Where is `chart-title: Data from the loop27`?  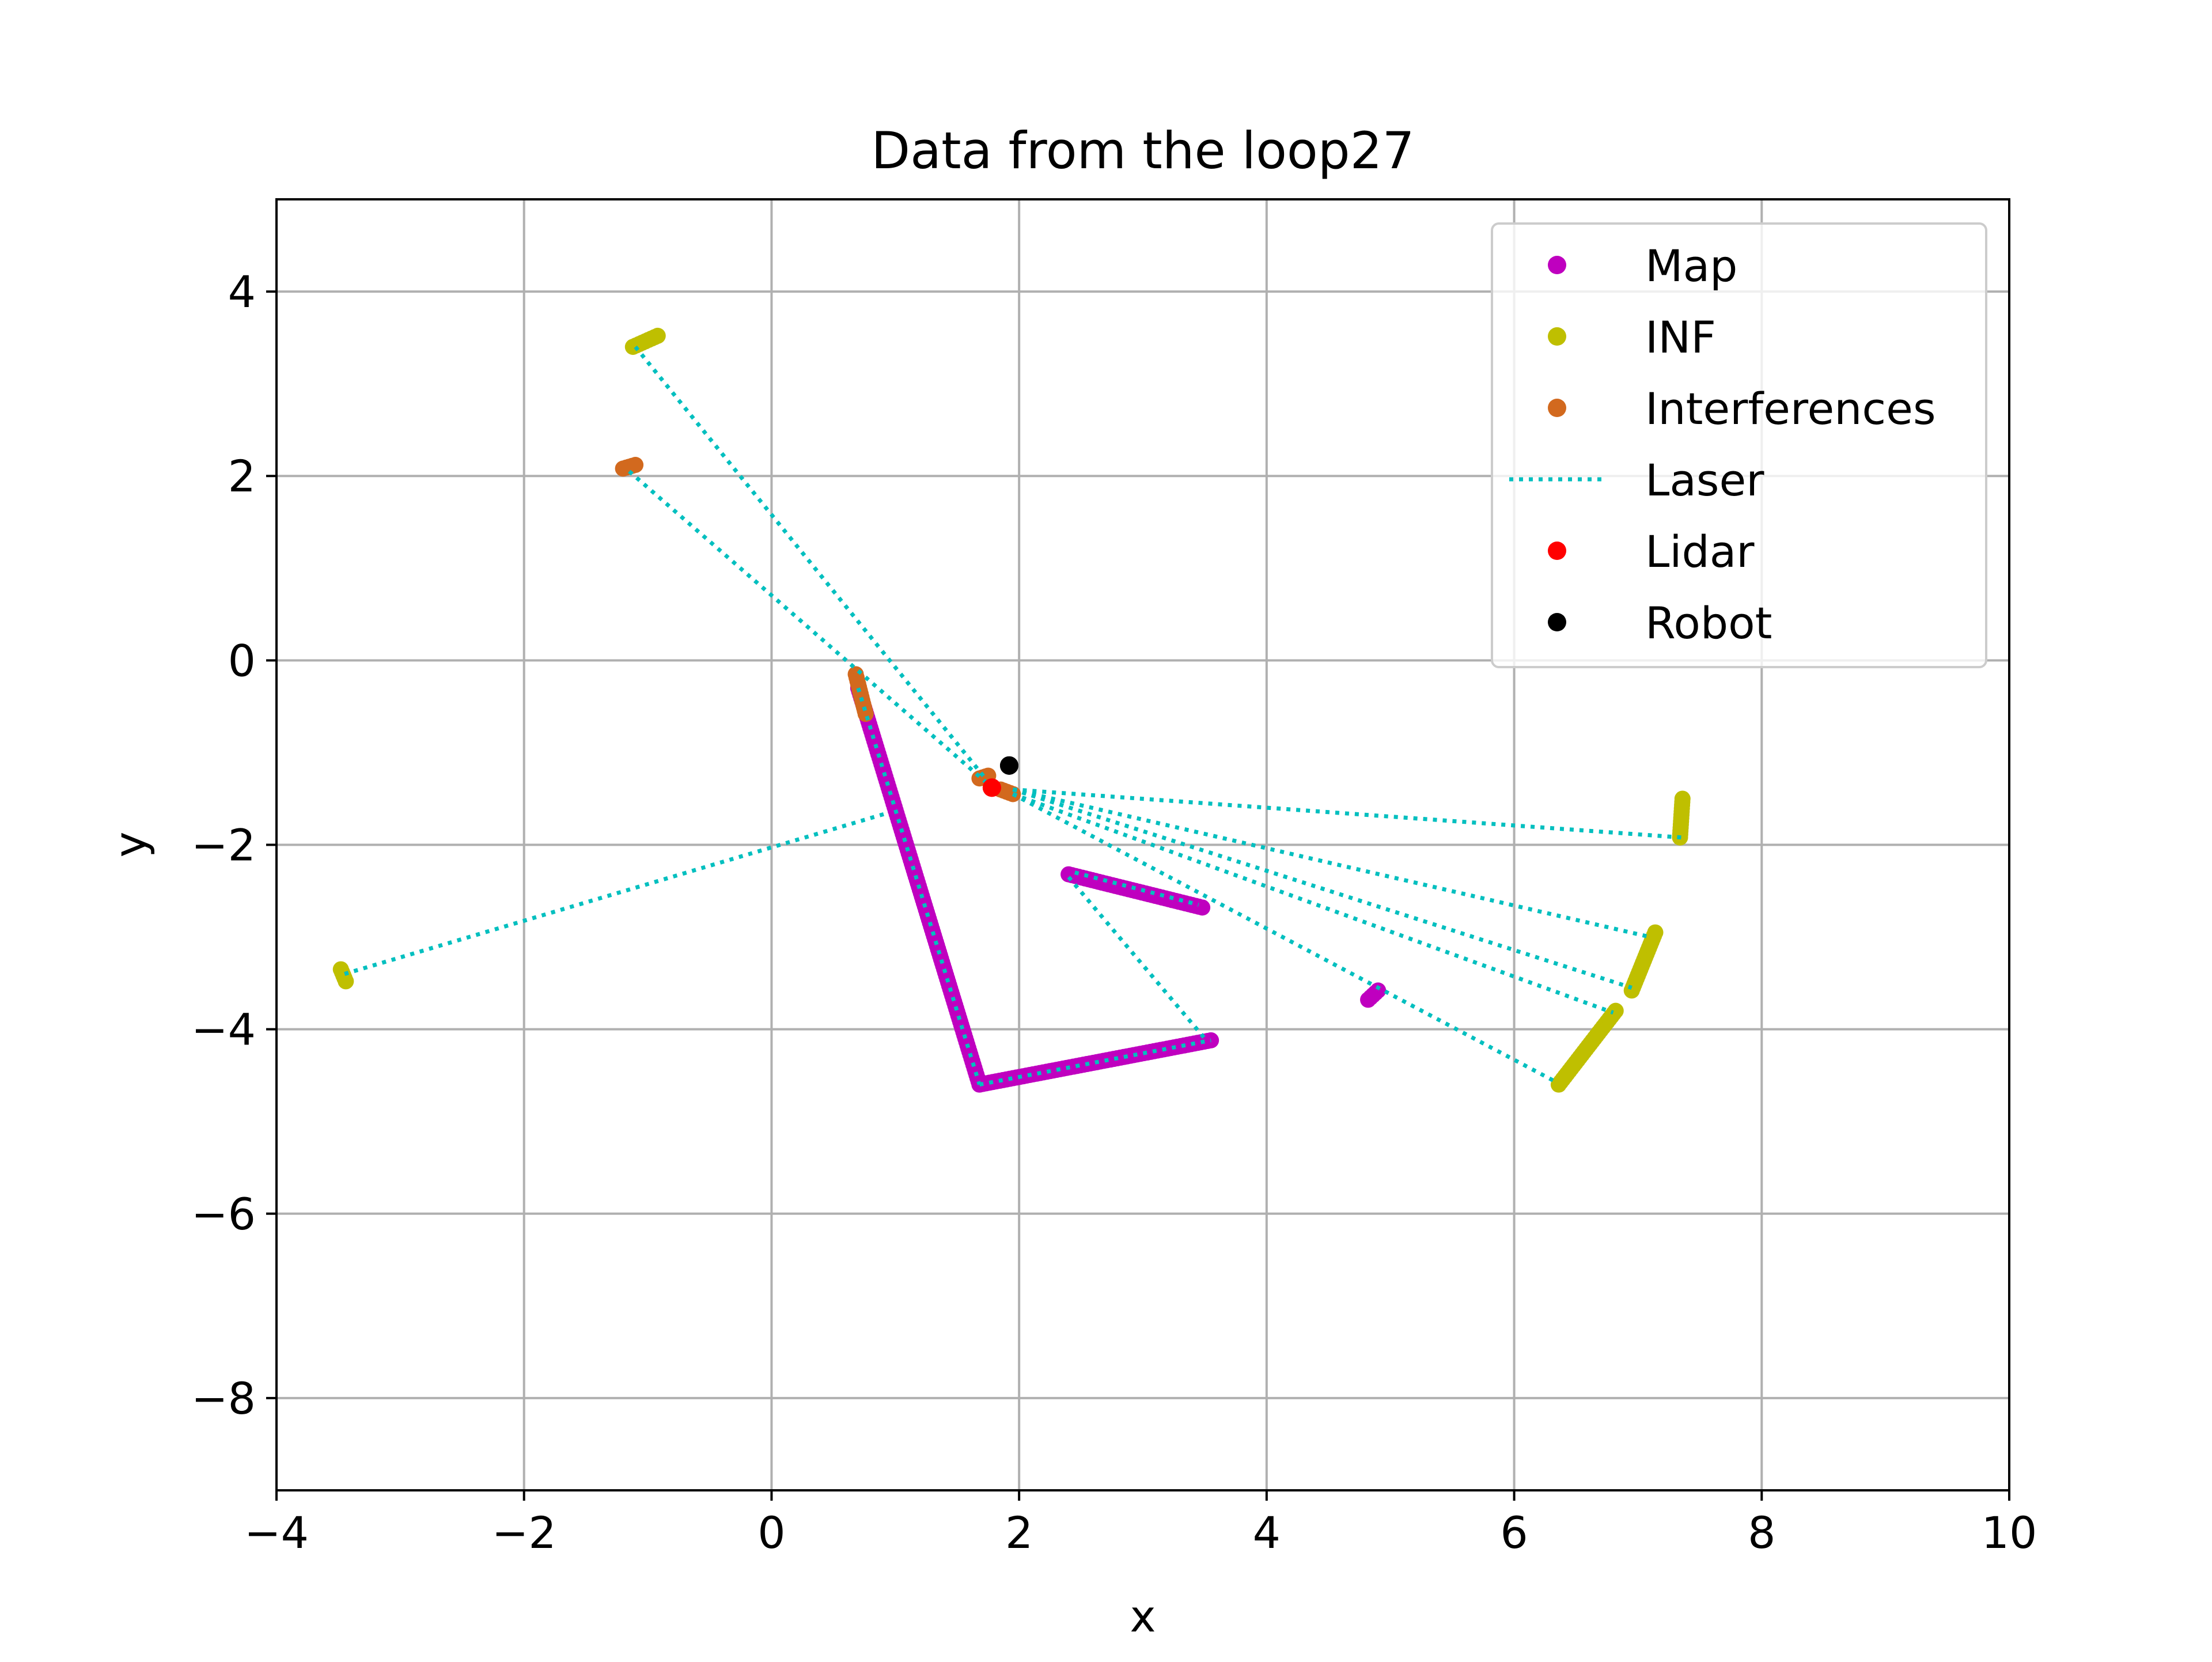 chart-title: Data from the loop27 is located at coordinates (1142, 150).